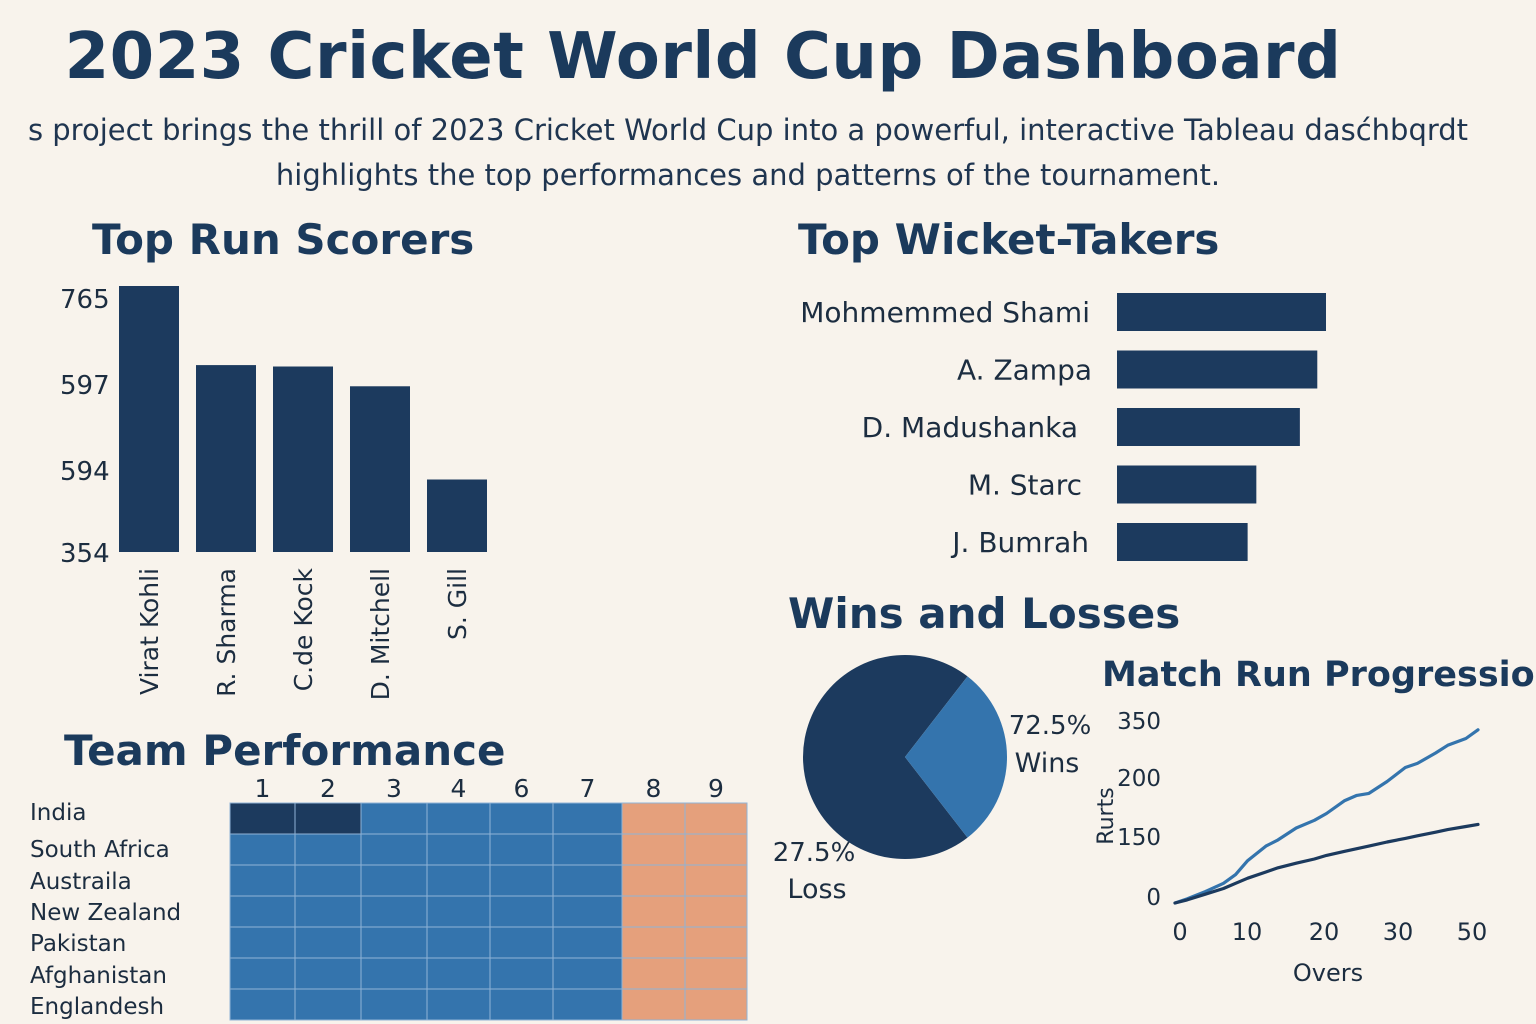 The width and height of the screenshot is (1536, 1024). I want to click on heatmap-column-label: 6, so click(522, 788).